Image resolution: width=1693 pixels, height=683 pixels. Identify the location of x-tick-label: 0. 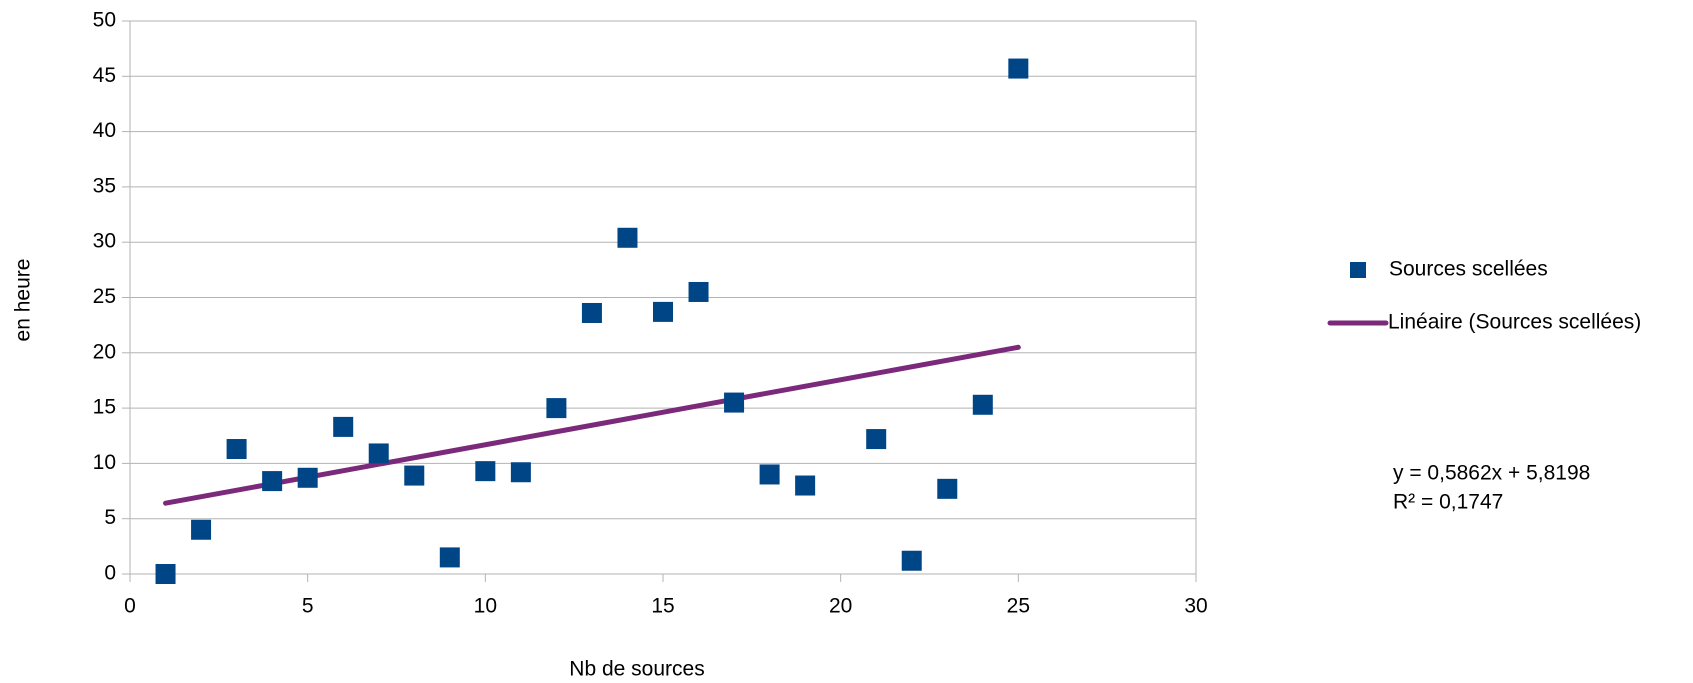
(130, 606).